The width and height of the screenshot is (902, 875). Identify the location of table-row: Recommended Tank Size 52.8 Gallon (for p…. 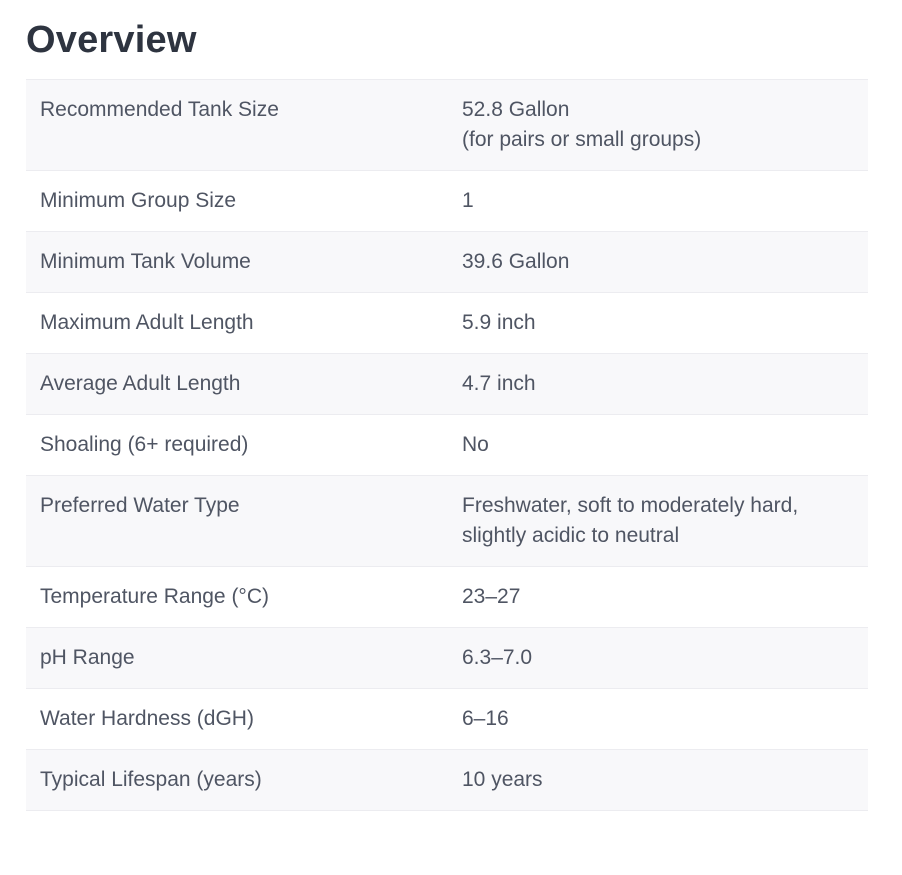
(447, 125).